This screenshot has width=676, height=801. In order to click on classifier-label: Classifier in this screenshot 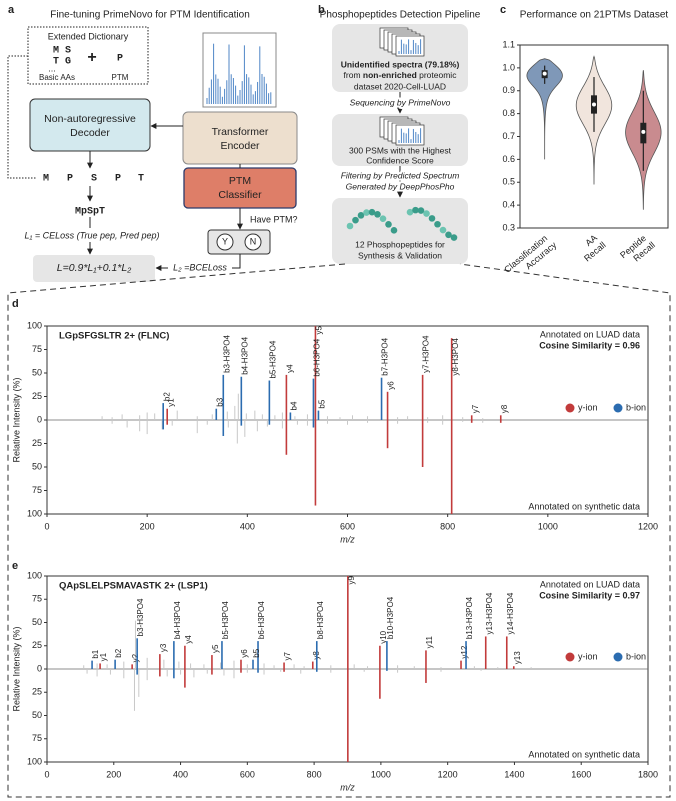, I will do `click(240, 195)`.